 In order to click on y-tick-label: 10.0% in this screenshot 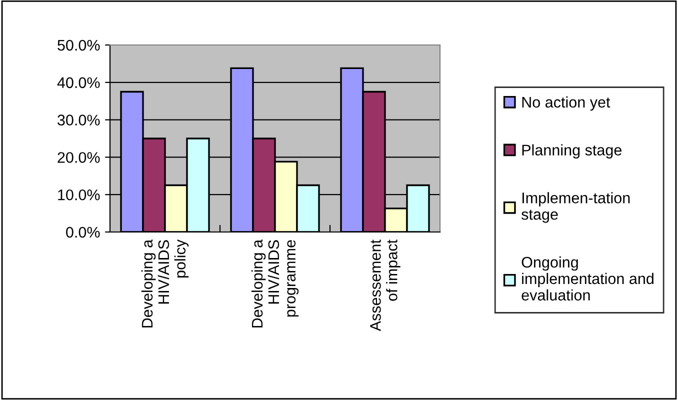, I will do `click(79, 194)`.